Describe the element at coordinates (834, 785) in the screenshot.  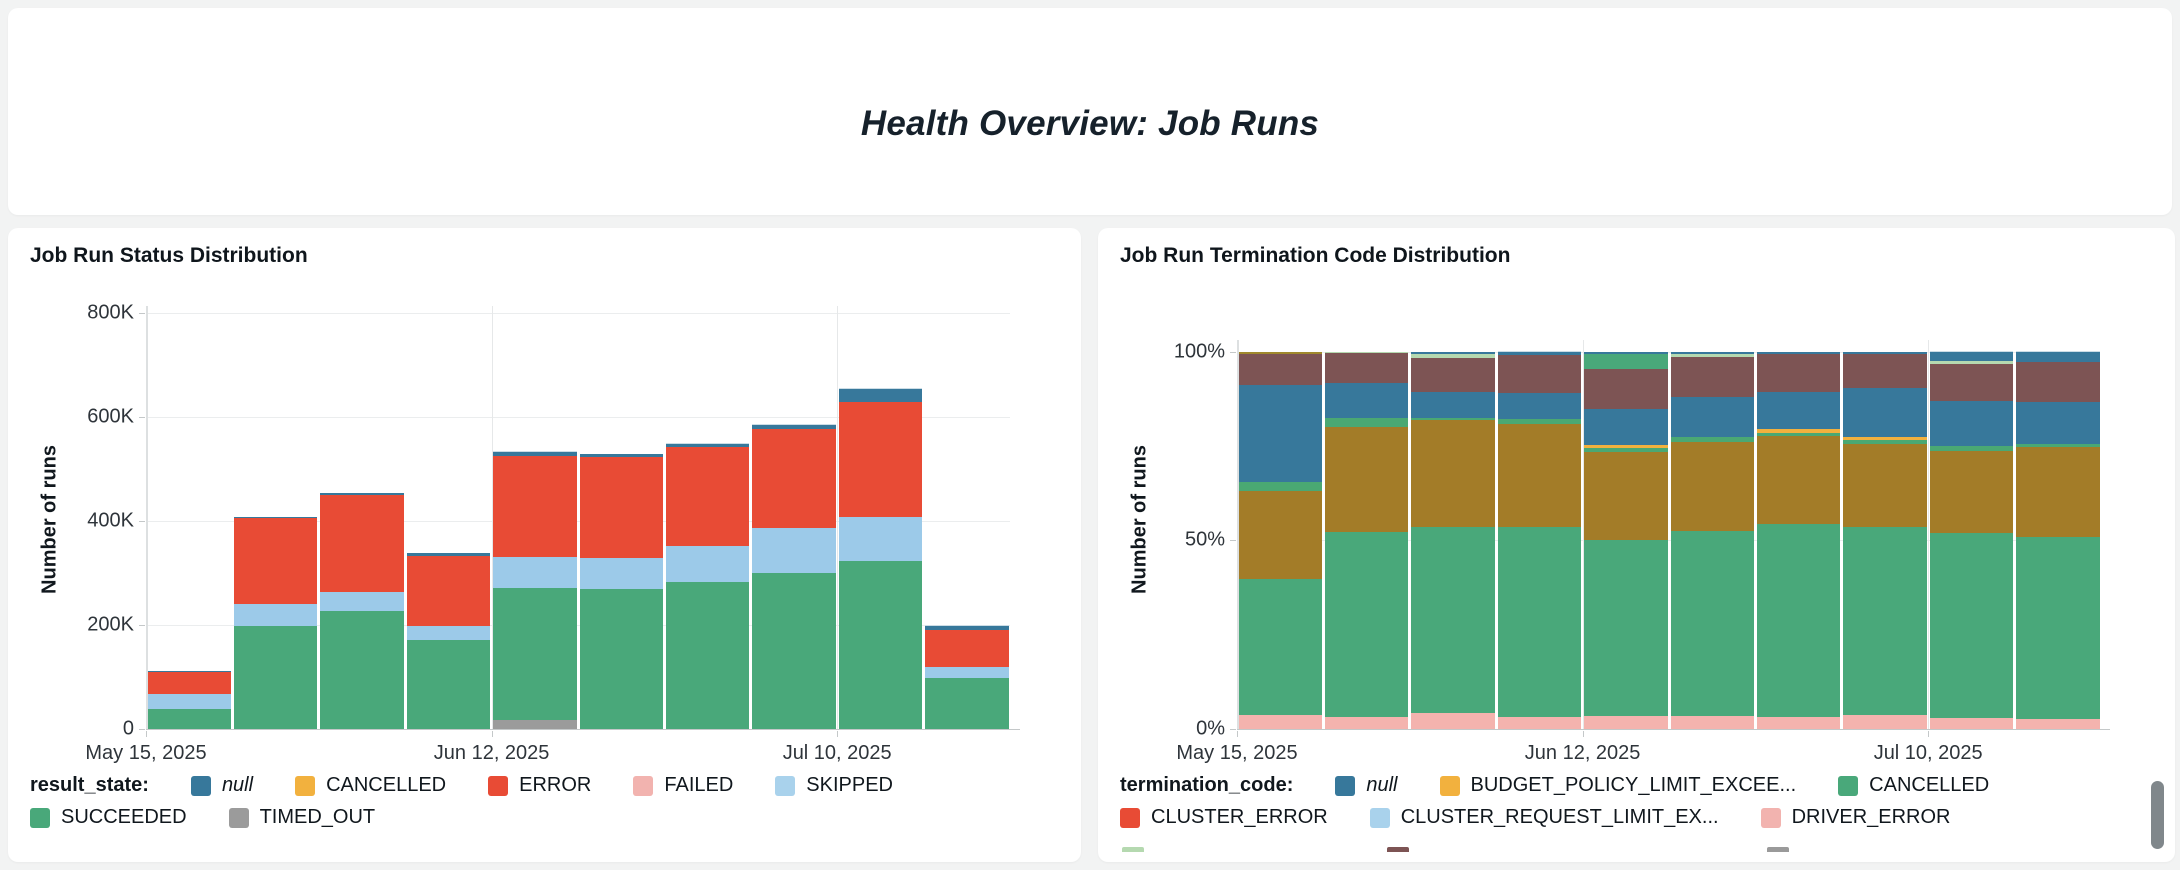
I see `legend-item-skipped: SKIPPED` at that location.